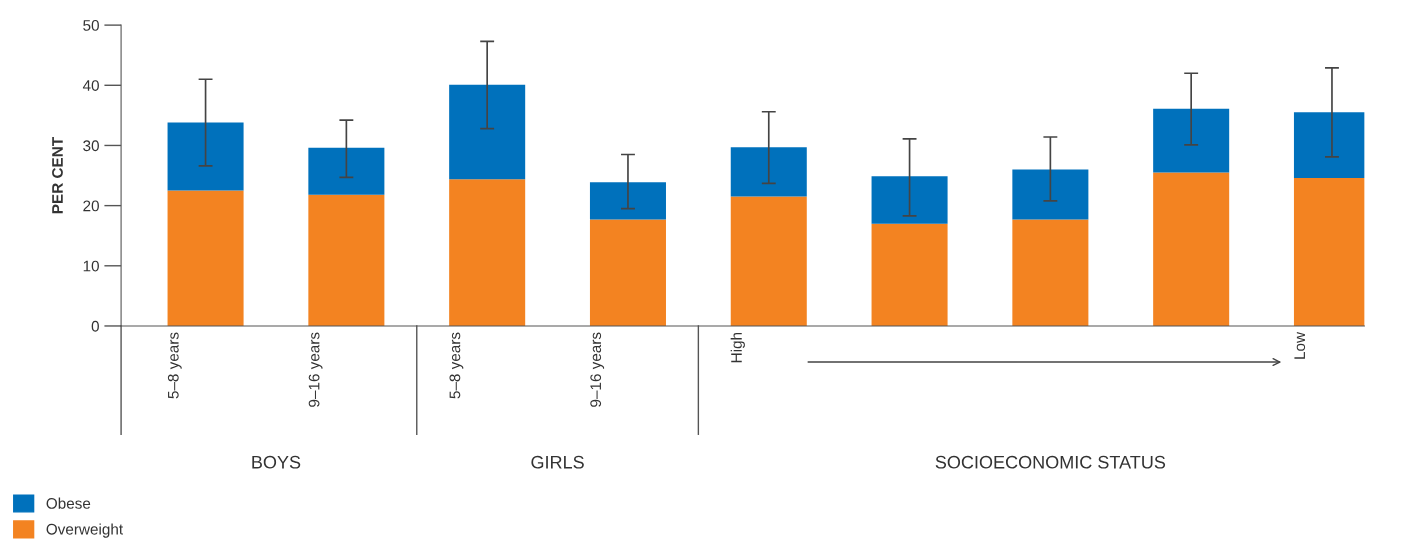 This screenshot has height=546, width=1408. I want to click on legend-label: Obese, so click(68, 503).